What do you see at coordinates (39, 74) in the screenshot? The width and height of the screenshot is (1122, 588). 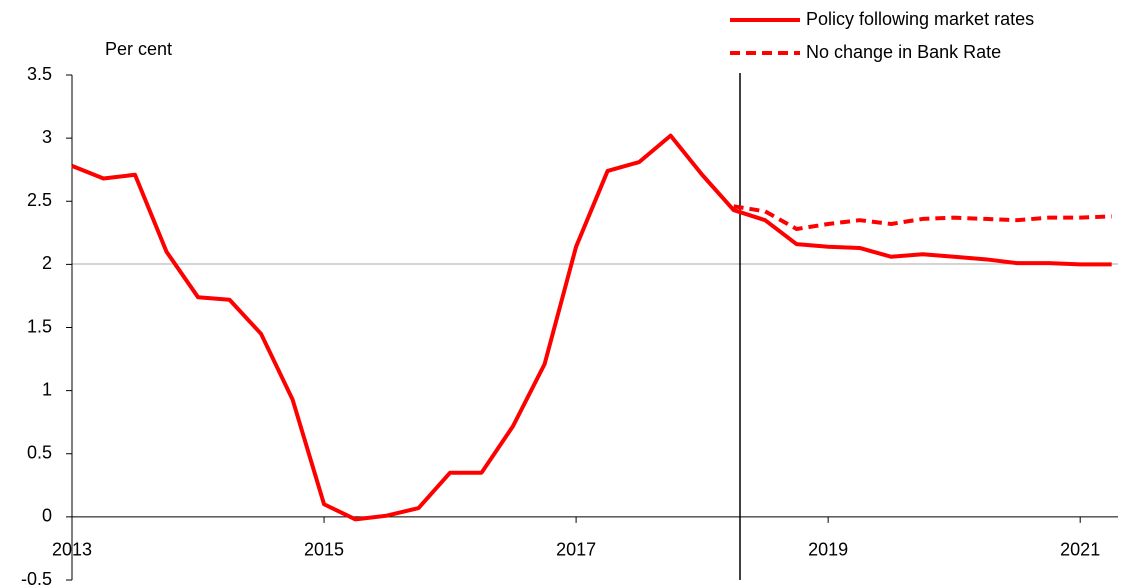 I see `y-tick-label: 3.5` at bounding box center [39, 74].